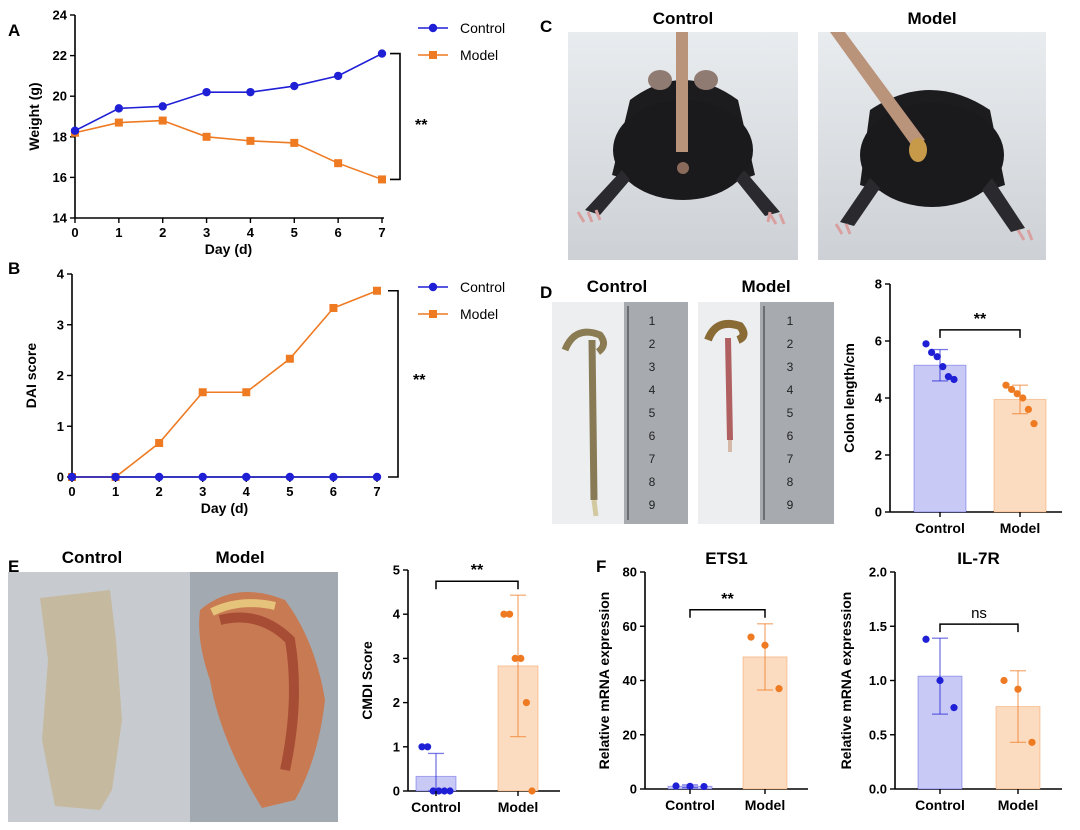 Image resolution: width=1080 pixels, height=830 pixels. Describe the element at coordinates (878, 734) in the screenshot. I see `y-tick-label: 0.5` at that location.